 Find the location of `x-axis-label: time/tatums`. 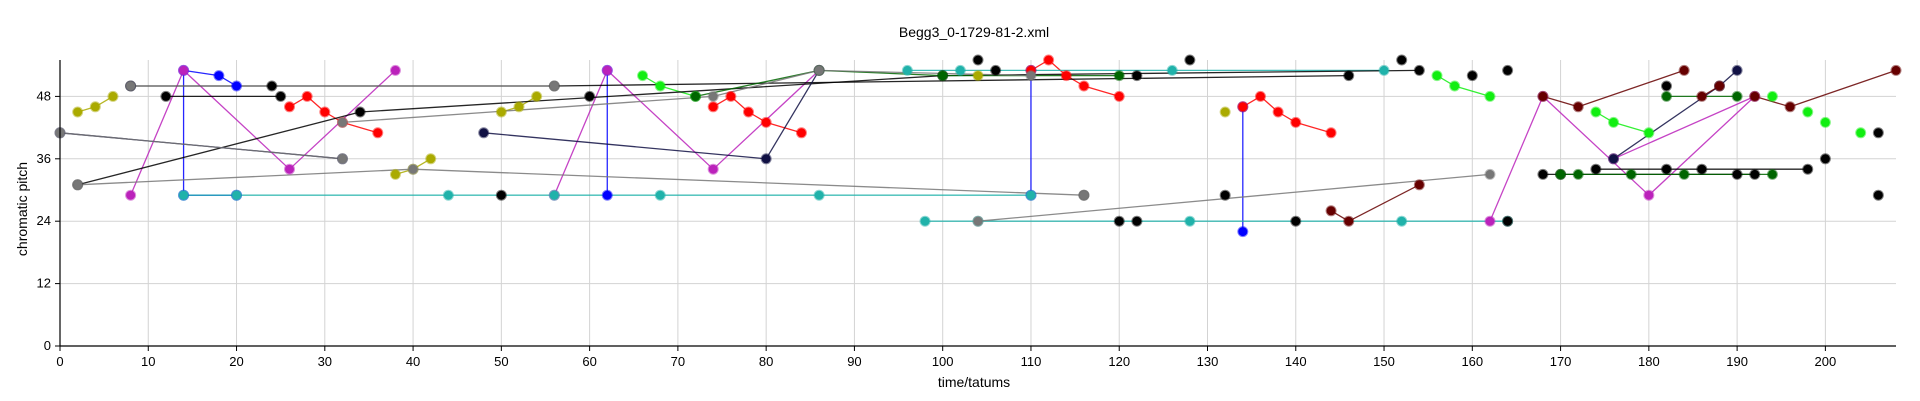

x-axis-label: time/tatums is located at coordinates (974, 382).